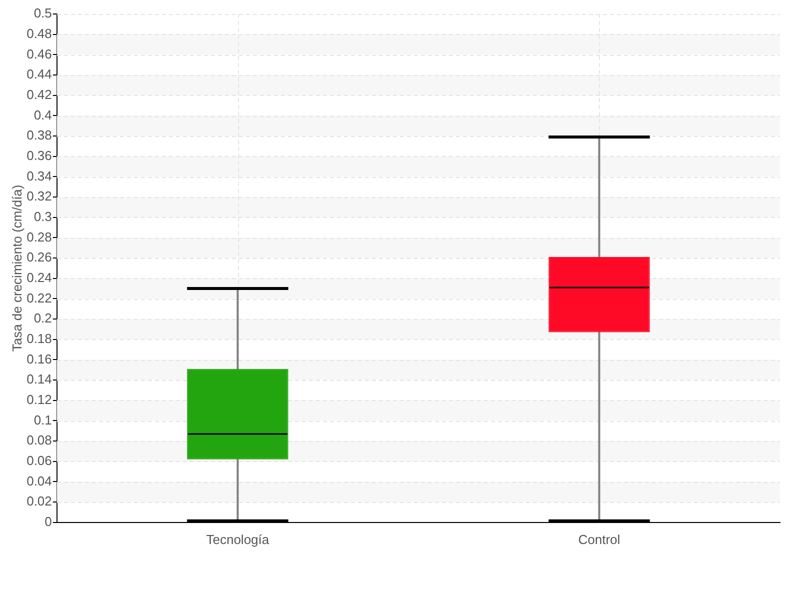 The width and height of the screenshot is (800, 600). Describe the element at coordinates (39, 155) in the screenshot. I see `y-tick-label: 0.36` at that location.